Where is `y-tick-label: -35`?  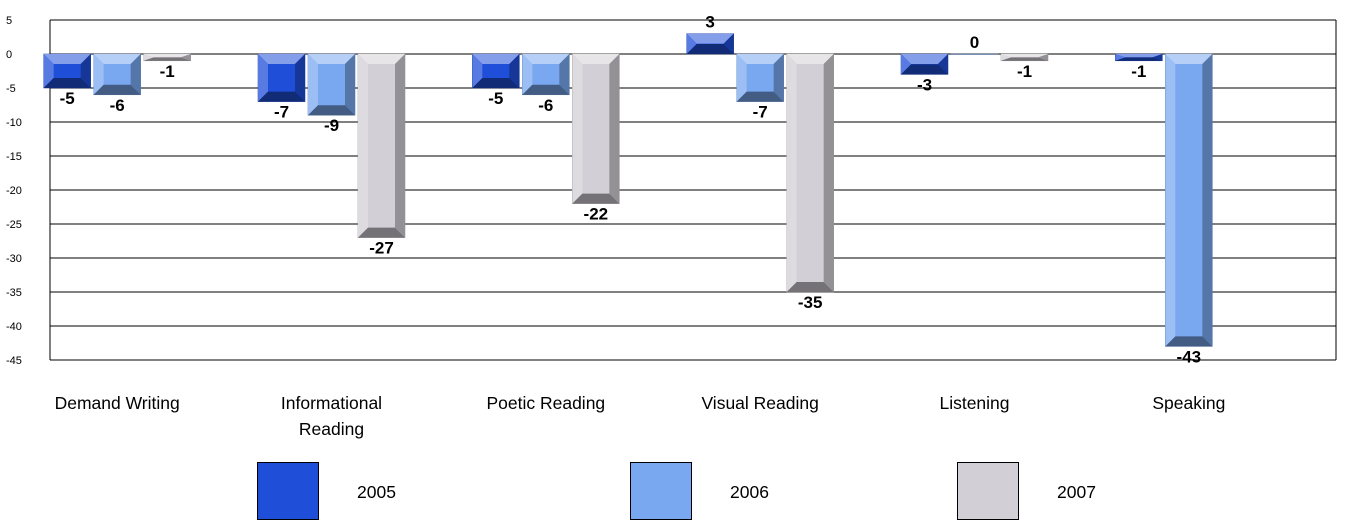 y-tick-label: -35 is located at coordinates (14, 293).